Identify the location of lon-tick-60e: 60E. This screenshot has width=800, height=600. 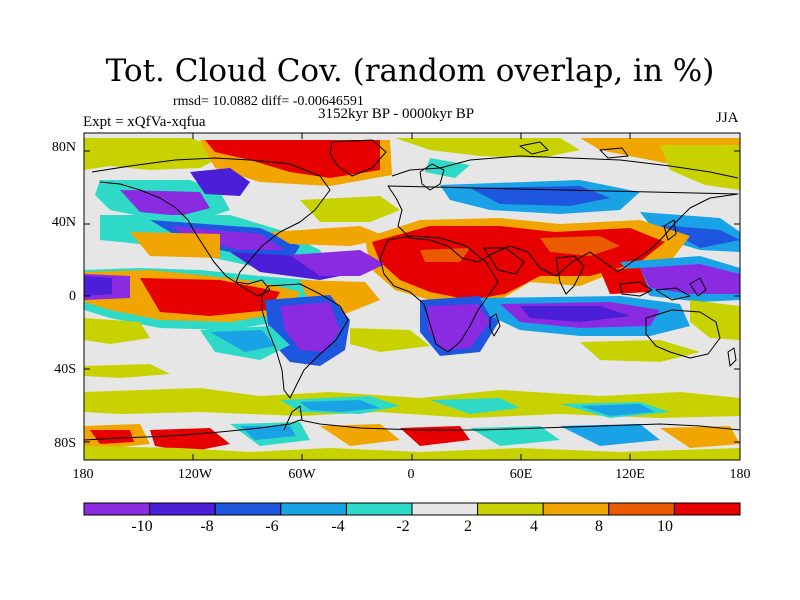
(521, 474).